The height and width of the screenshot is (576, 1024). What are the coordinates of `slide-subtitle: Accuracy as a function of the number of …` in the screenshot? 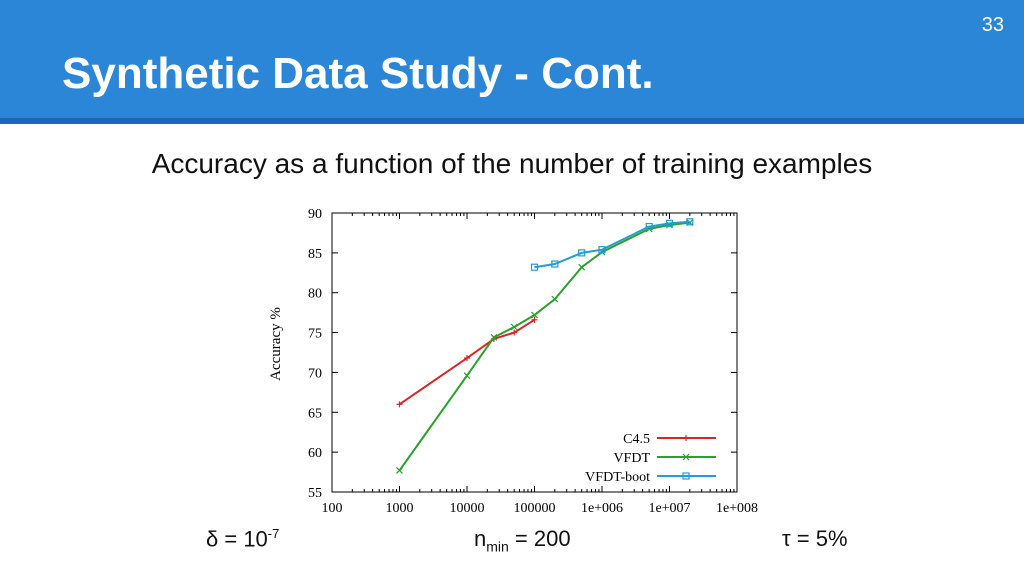 It's located at (512, 163).